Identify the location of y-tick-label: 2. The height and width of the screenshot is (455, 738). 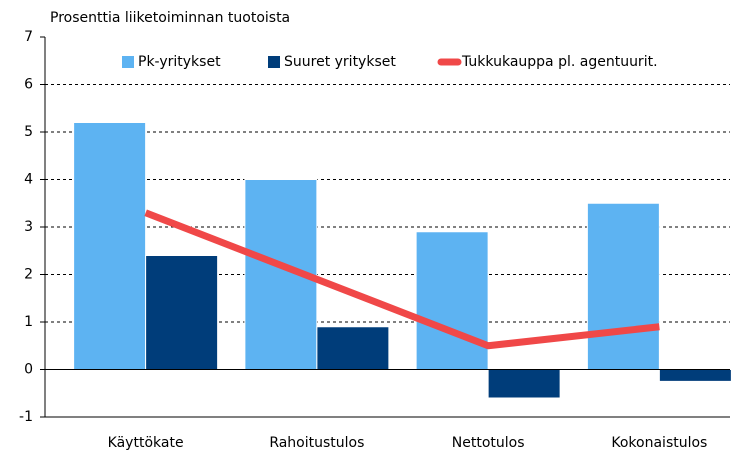
(28, 275).